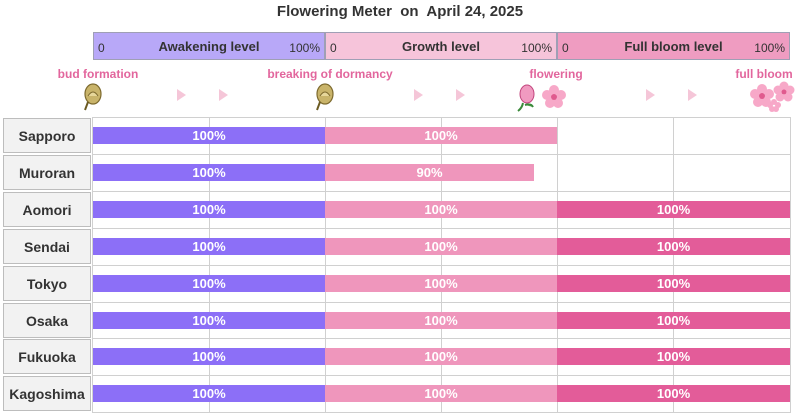  I want to click on stage-name: Growth level, so click(441, 46).